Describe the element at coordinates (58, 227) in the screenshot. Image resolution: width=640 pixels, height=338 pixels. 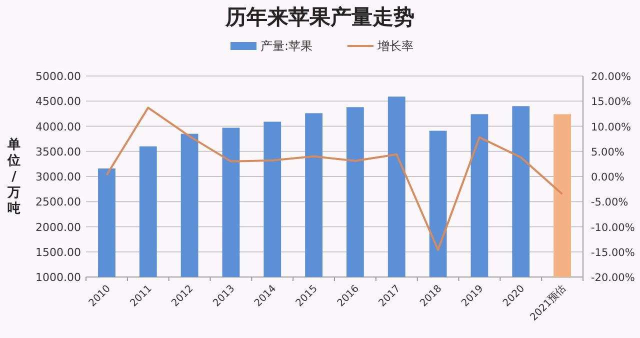
I see `y-tick-label: 2000.00` at that location.